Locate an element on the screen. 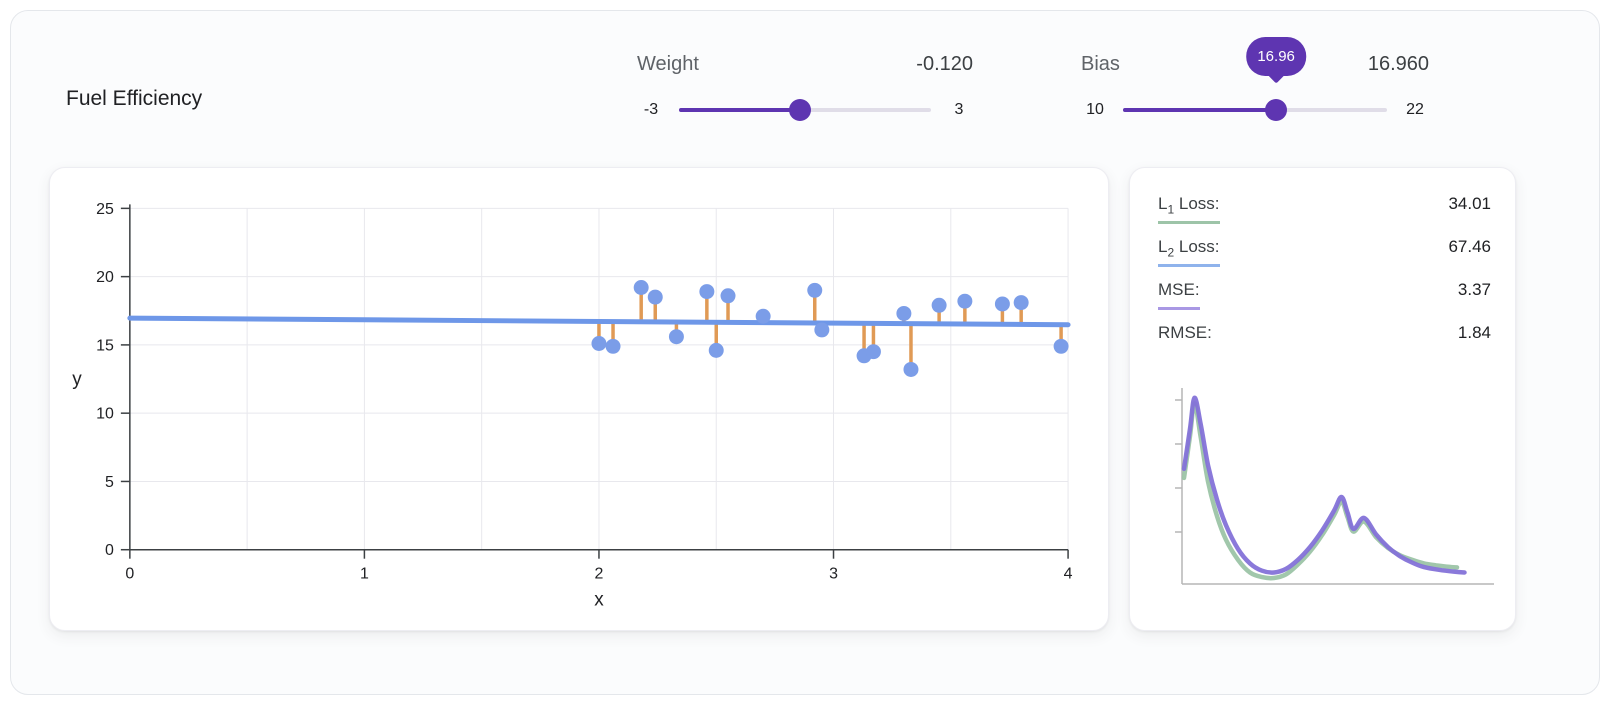  metric-label-sub: 1 is located at coordinates (1171, 209).